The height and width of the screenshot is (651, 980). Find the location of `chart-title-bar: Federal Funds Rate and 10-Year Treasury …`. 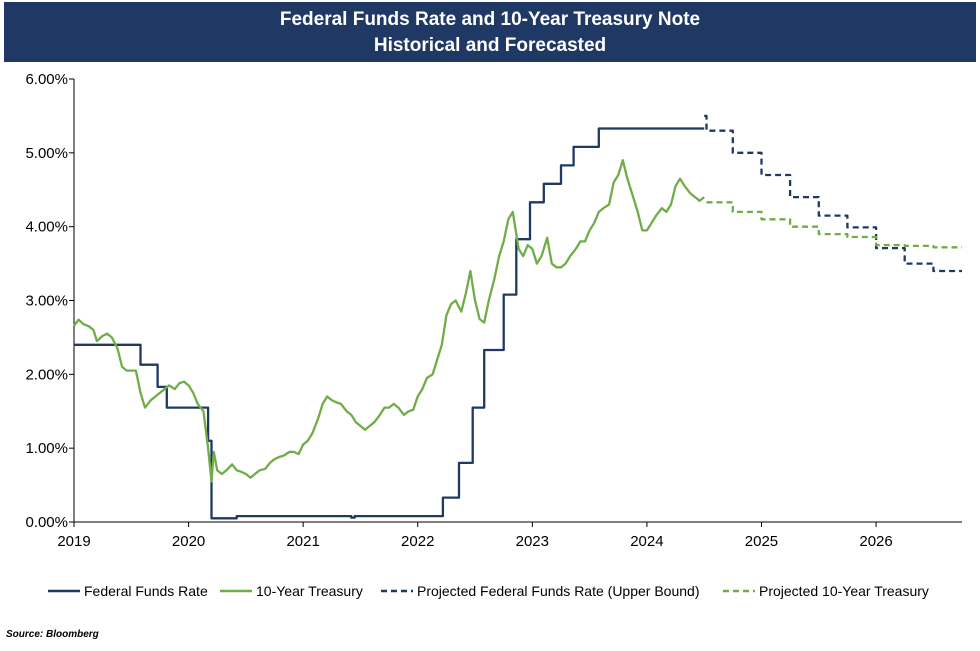

chart-title-bar: Federal Funds Rate and 10-Year Treasury … is located at coordinates (490, 32).